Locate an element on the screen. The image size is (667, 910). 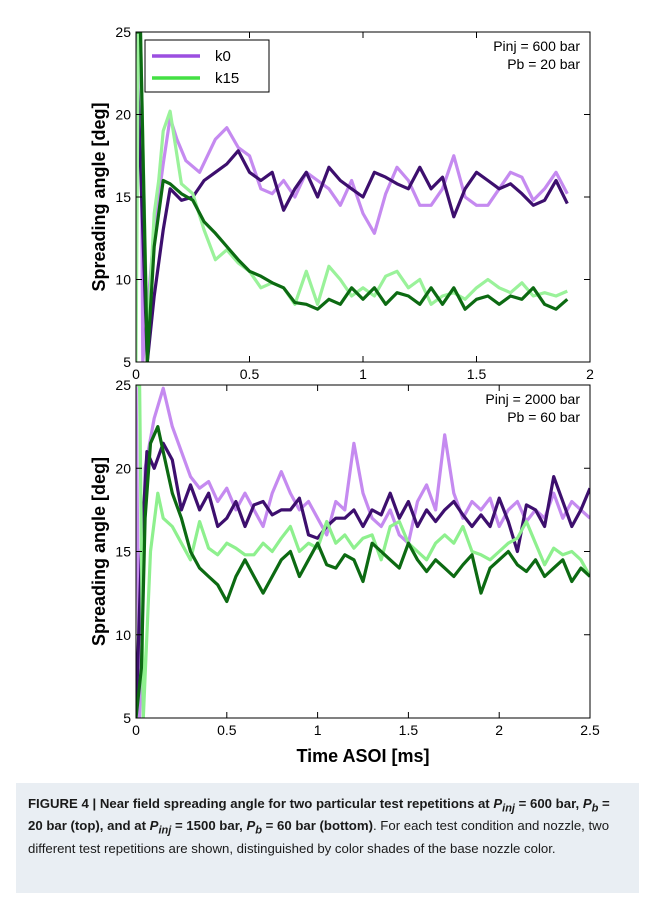
condition-annotation: Pinj = 600 bar is located at coordinates (536, 46).